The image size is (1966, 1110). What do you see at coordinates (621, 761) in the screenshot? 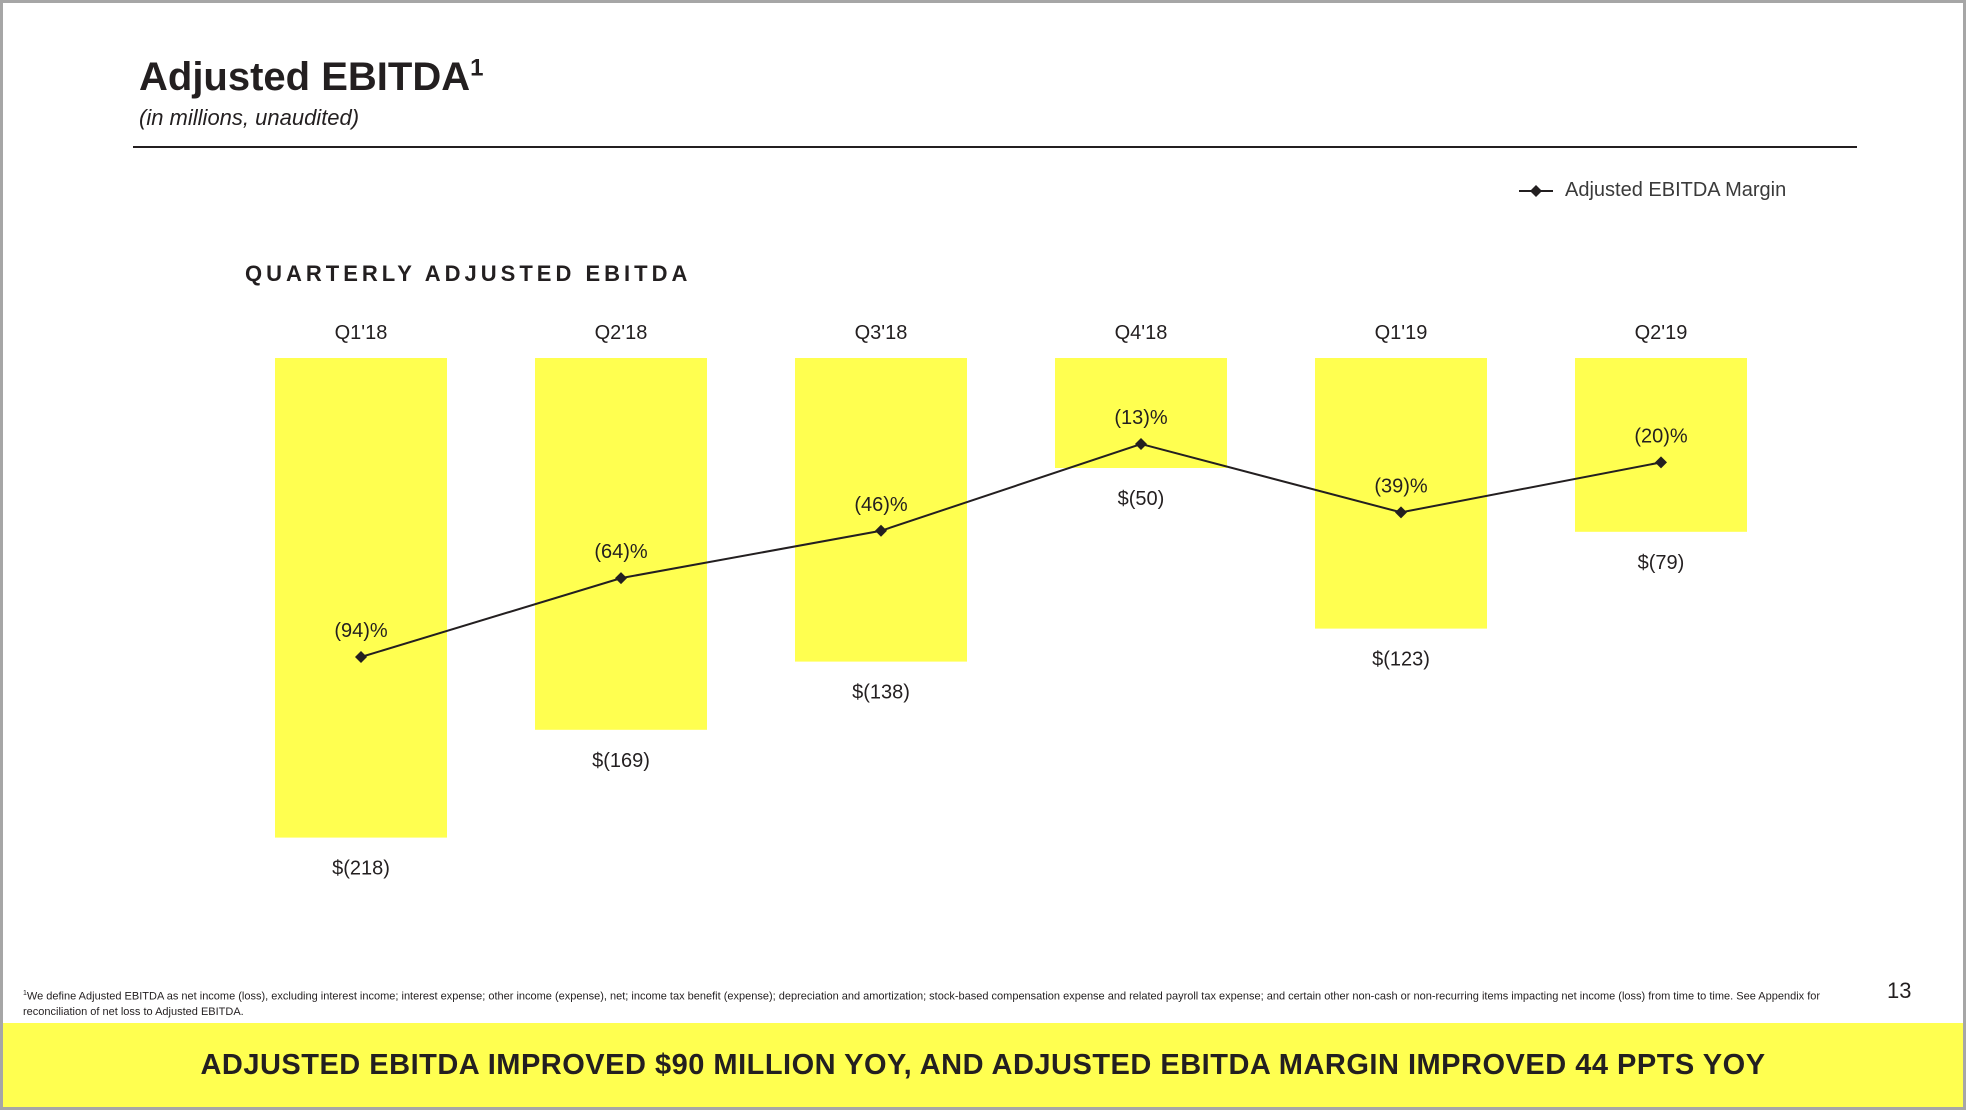
I see `bar-value-label-2: $(169)` at bounding box center [621, 761].